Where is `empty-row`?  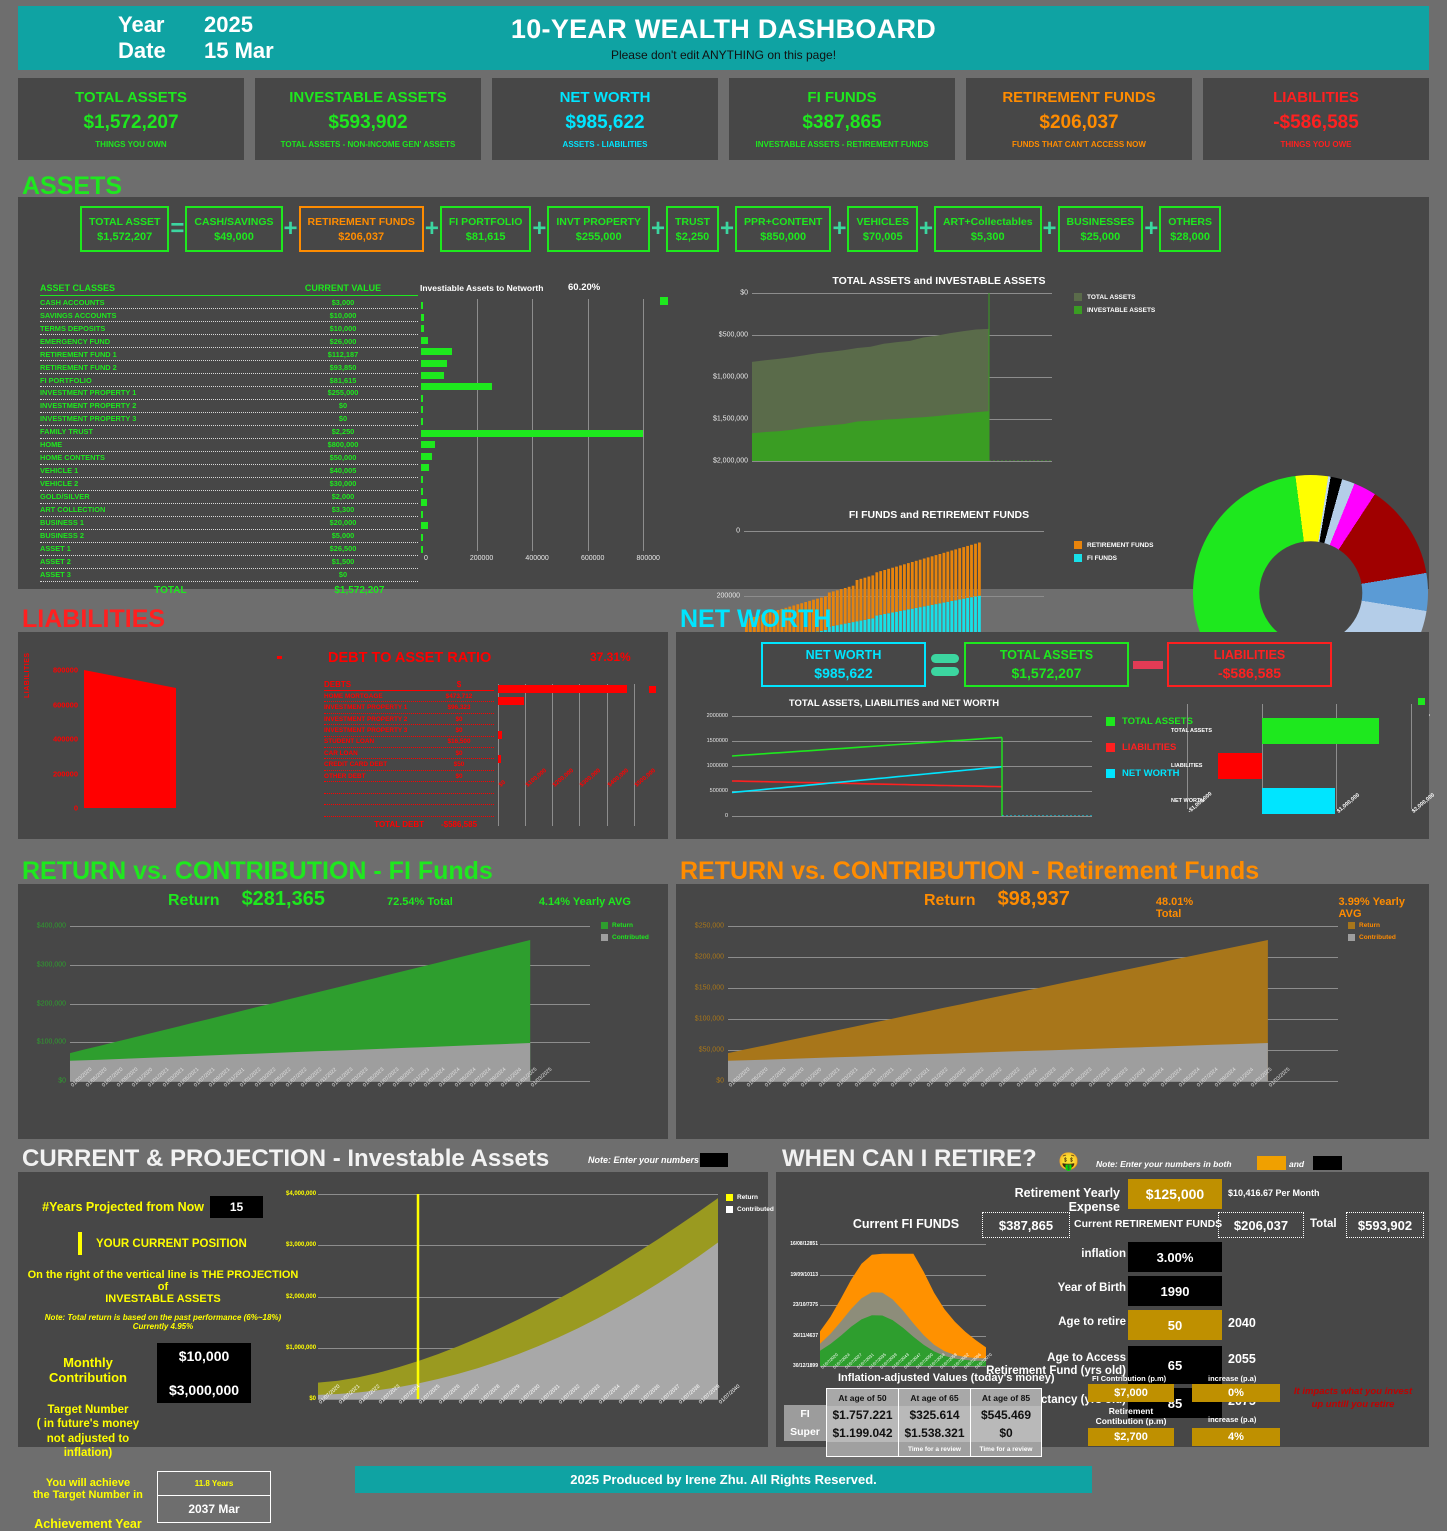
empty-row is located at coordinates (409, 788).